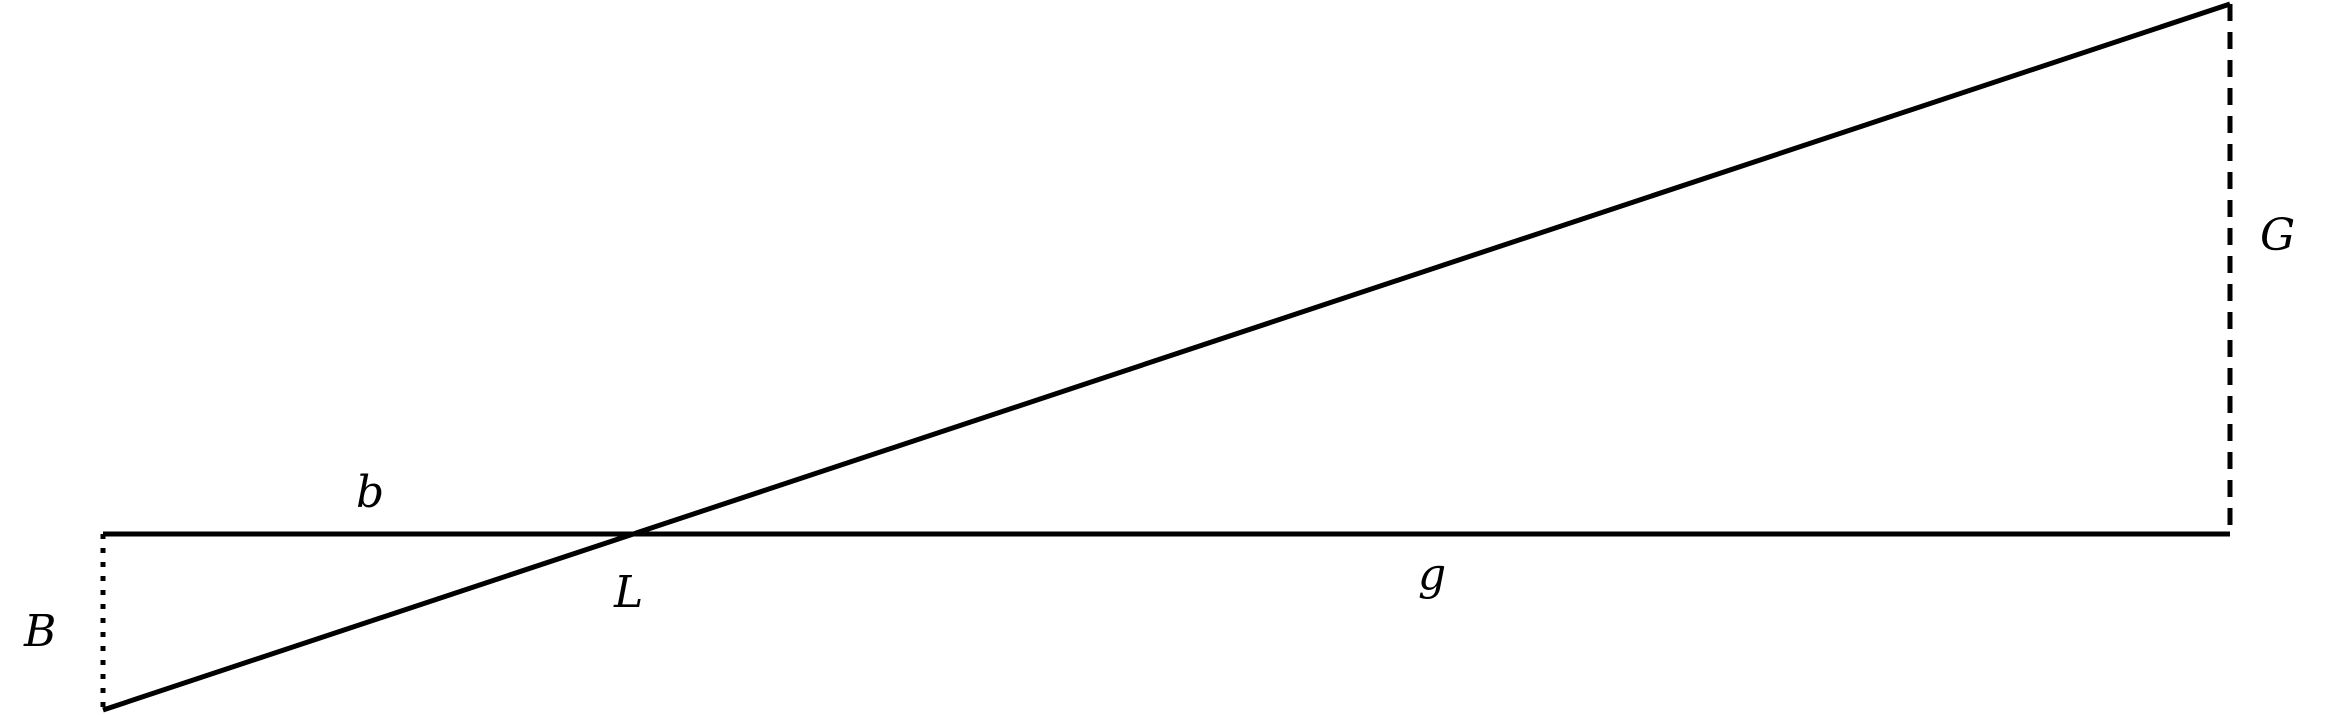 This screenshot has width=2332, height=715. I want to click on label-G-upper: G, so click(2277, 235).